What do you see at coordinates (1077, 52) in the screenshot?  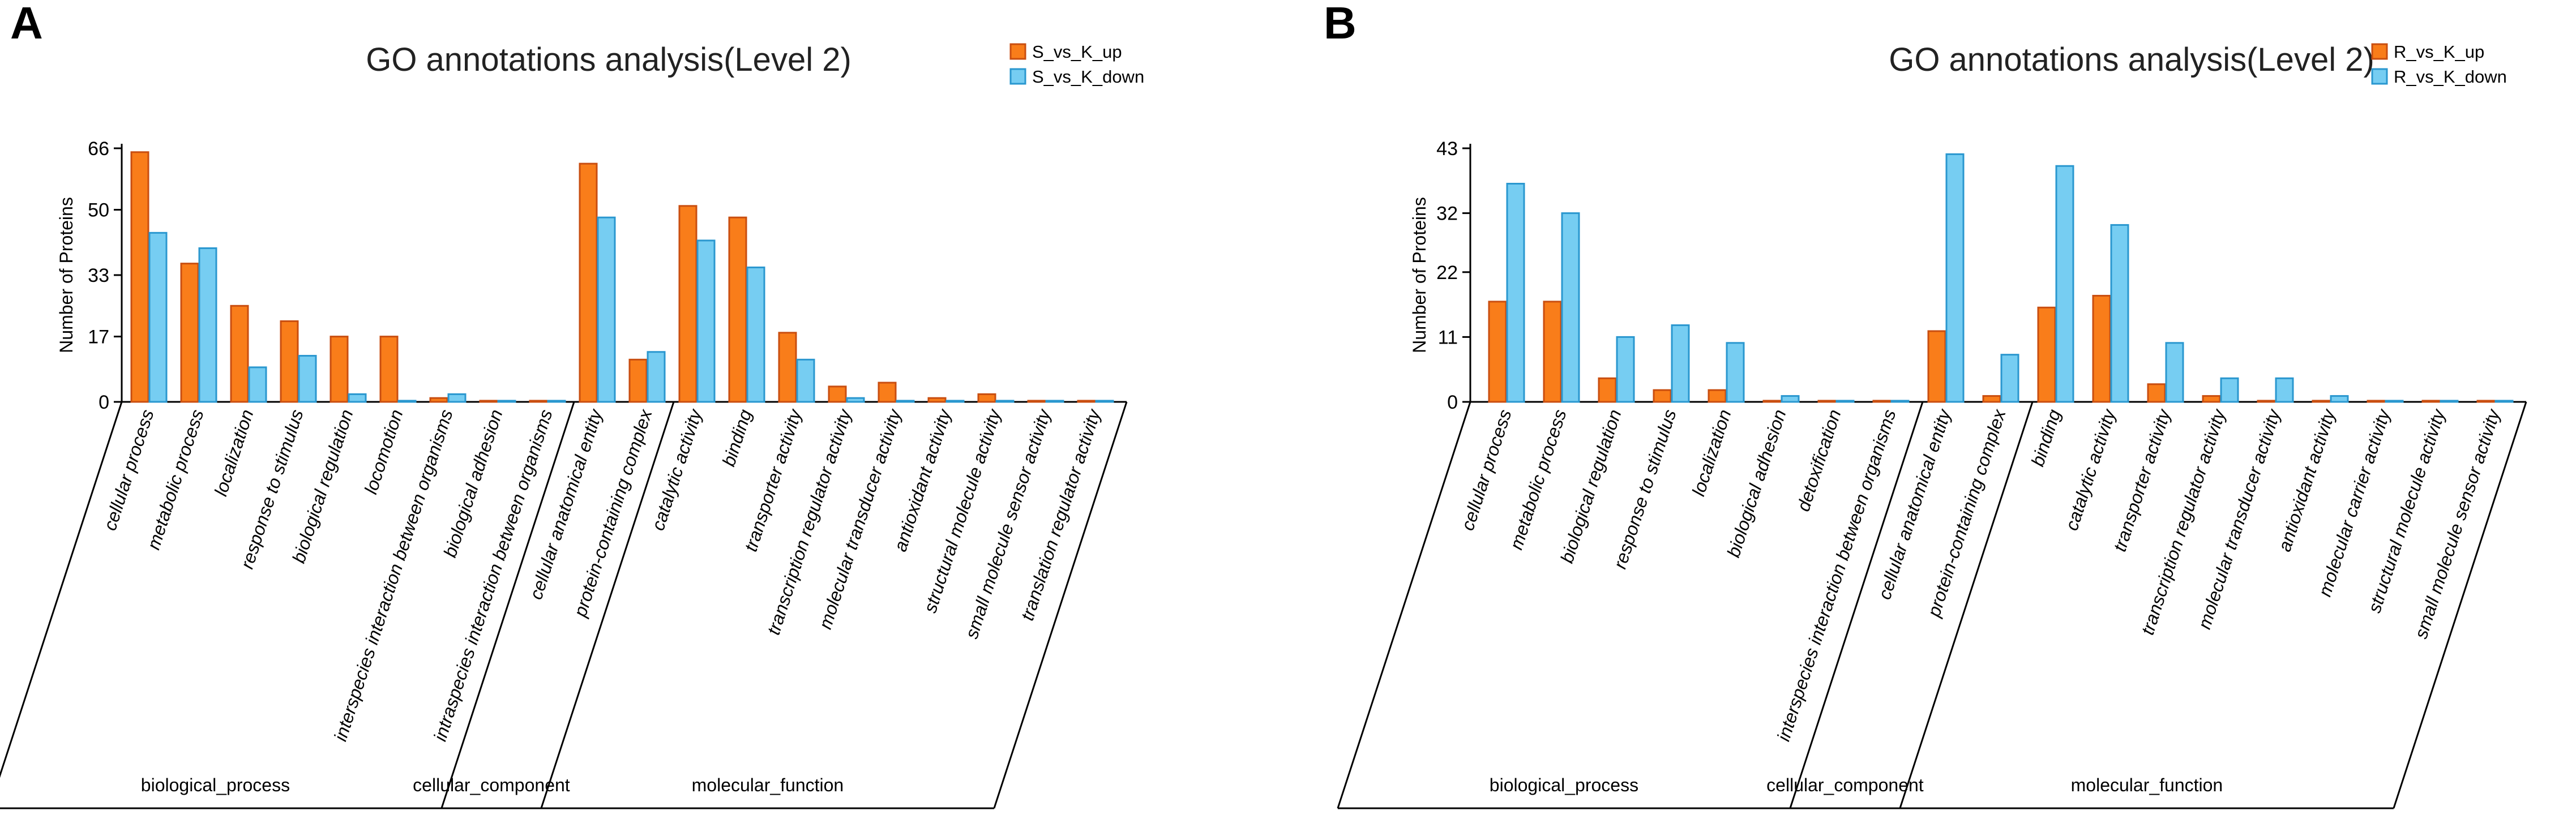 I see `legend-label: S_vs_K_up` at bounding box center [1077, 52].